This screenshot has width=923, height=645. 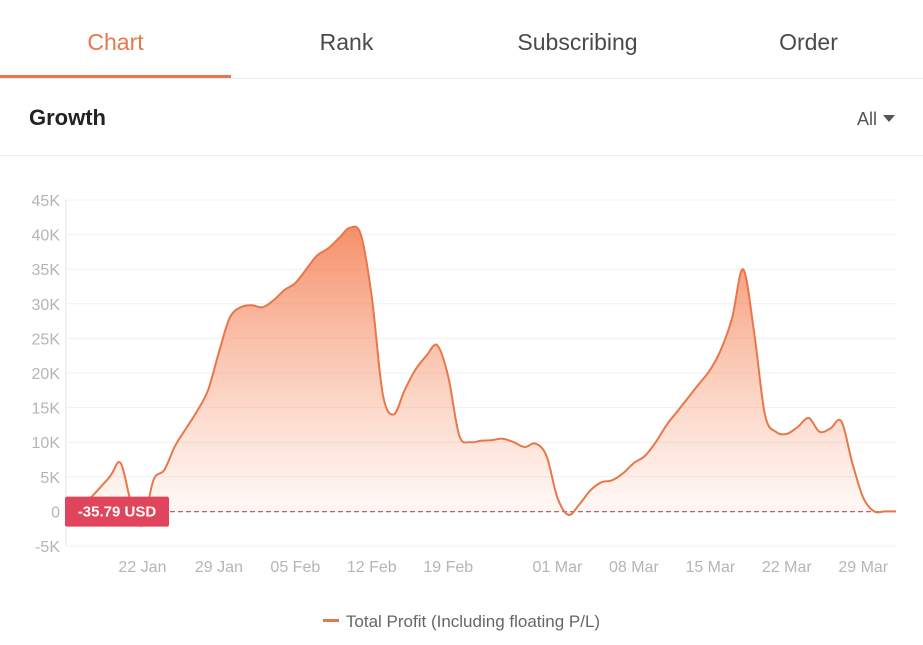 I want to click on tab-subscribing: Subscribing, so click(x=577, y=42).